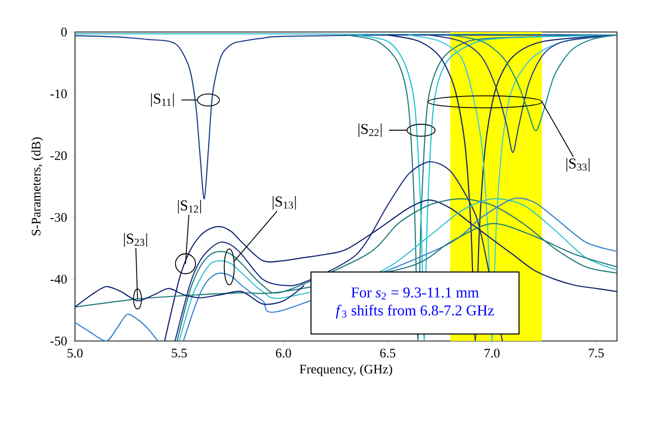 This screenshot has height=425, width=650. I want to click on x-tick-label: 7.5, so click(596, 353).